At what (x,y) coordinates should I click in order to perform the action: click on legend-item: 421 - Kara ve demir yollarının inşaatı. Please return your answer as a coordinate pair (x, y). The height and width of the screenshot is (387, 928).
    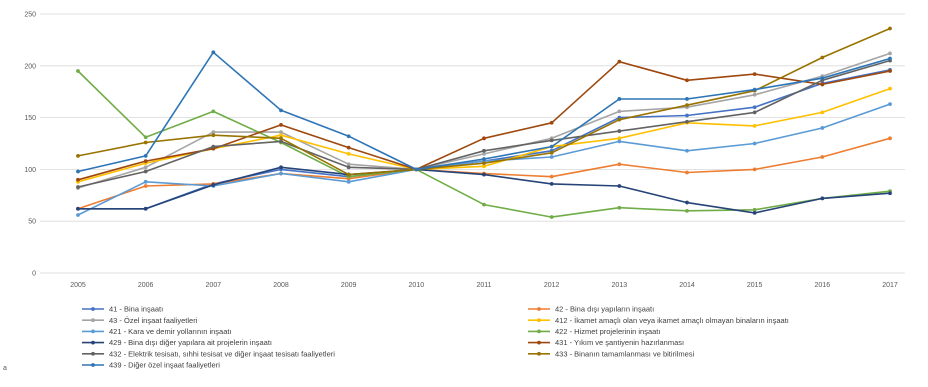
    Looking at the image, I should click on (157, 331).